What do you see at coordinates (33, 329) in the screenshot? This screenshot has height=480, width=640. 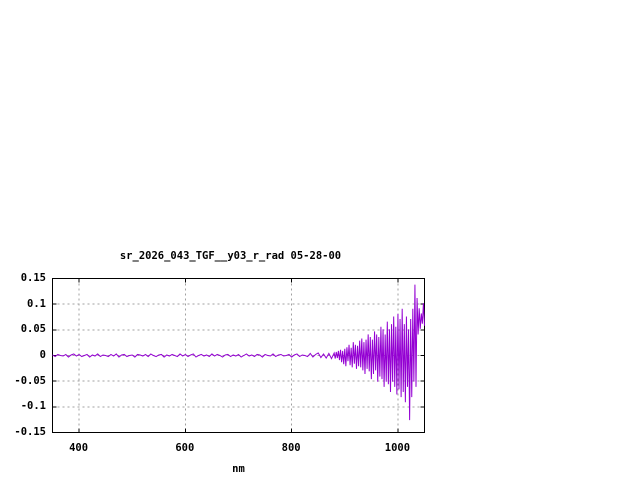 I see `y-tick-label: 0.05` at bounding box center [33, 329].